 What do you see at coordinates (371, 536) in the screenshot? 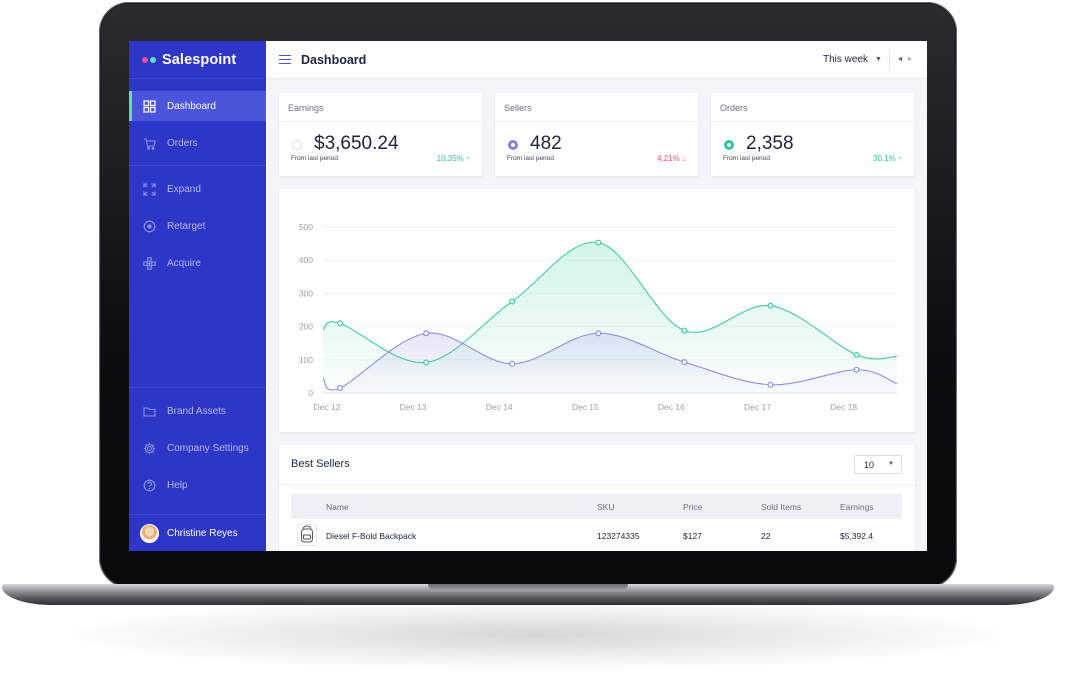
I see `product-name: Diesel F-Bold Backpack` at bounding box center [371, 536].